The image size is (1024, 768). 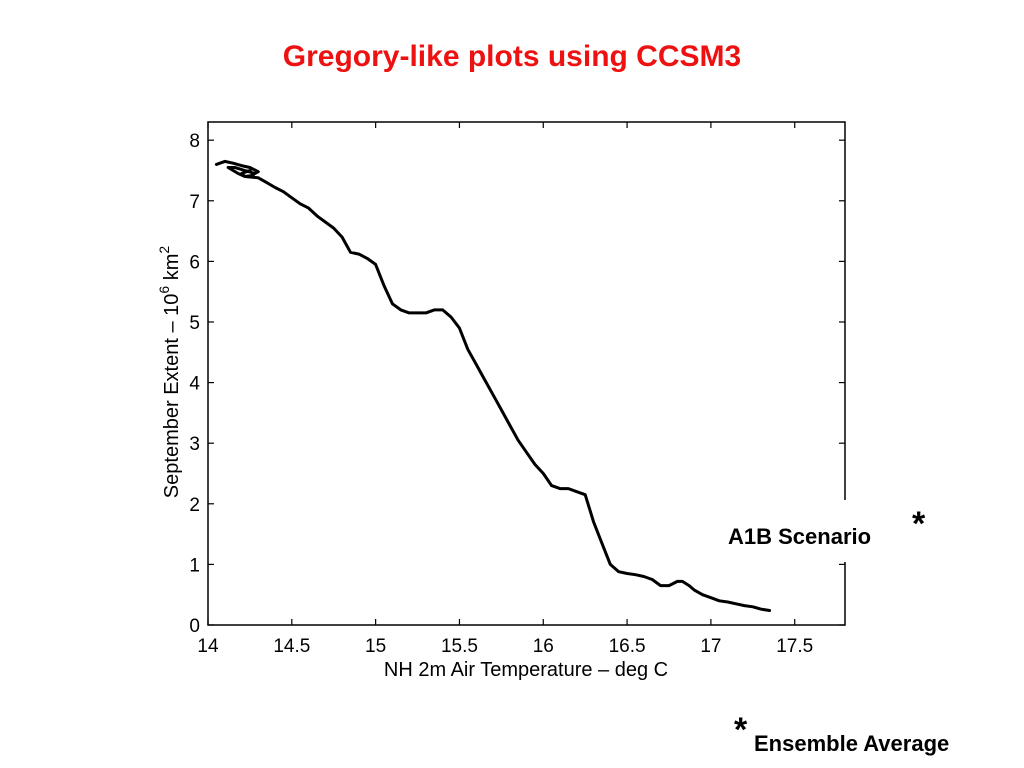 What do you see at coordinates (164, 290) in the screenshot?
I see `y-axis-label-exp: 6` at bounding box center [164, 290].